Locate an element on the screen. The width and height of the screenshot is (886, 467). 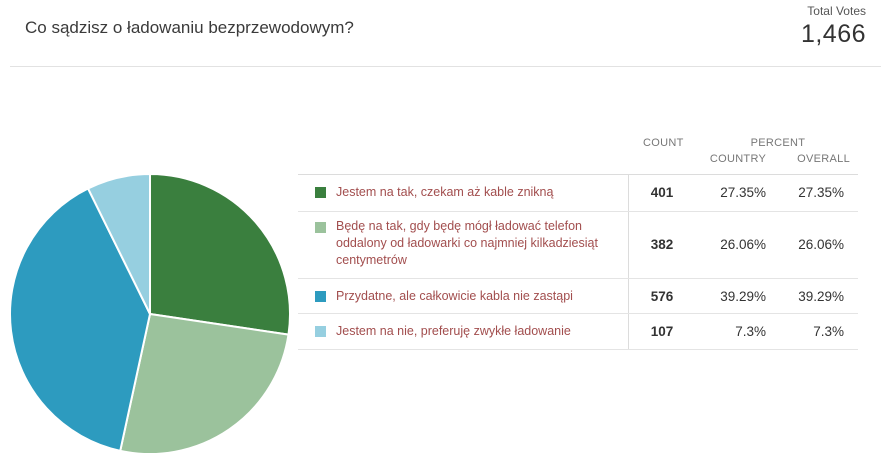
answer-count: 382 is located at coordinates (662, 244).